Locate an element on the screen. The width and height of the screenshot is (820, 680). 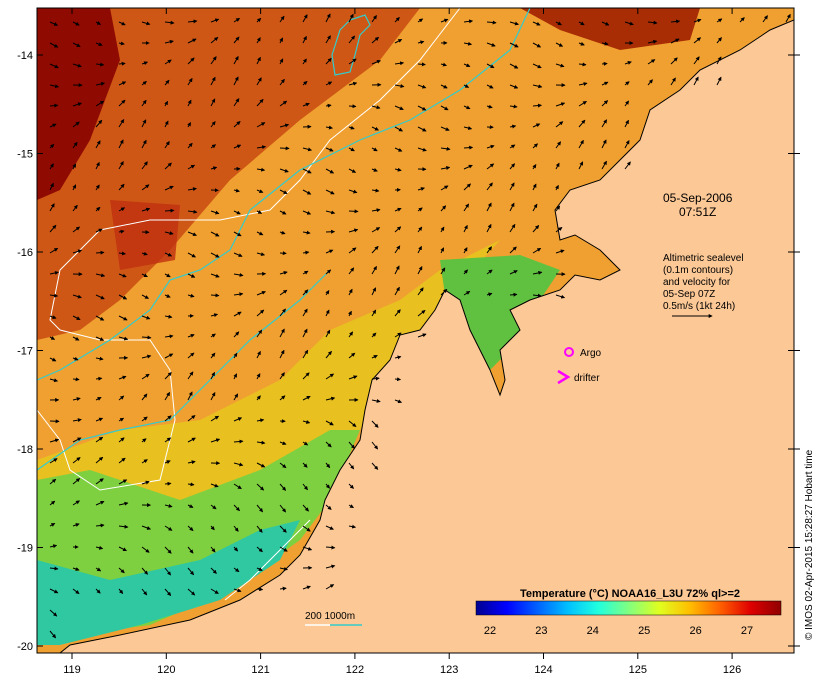
colorbar-tick-label: 26 is located at coordinates (695, 631).